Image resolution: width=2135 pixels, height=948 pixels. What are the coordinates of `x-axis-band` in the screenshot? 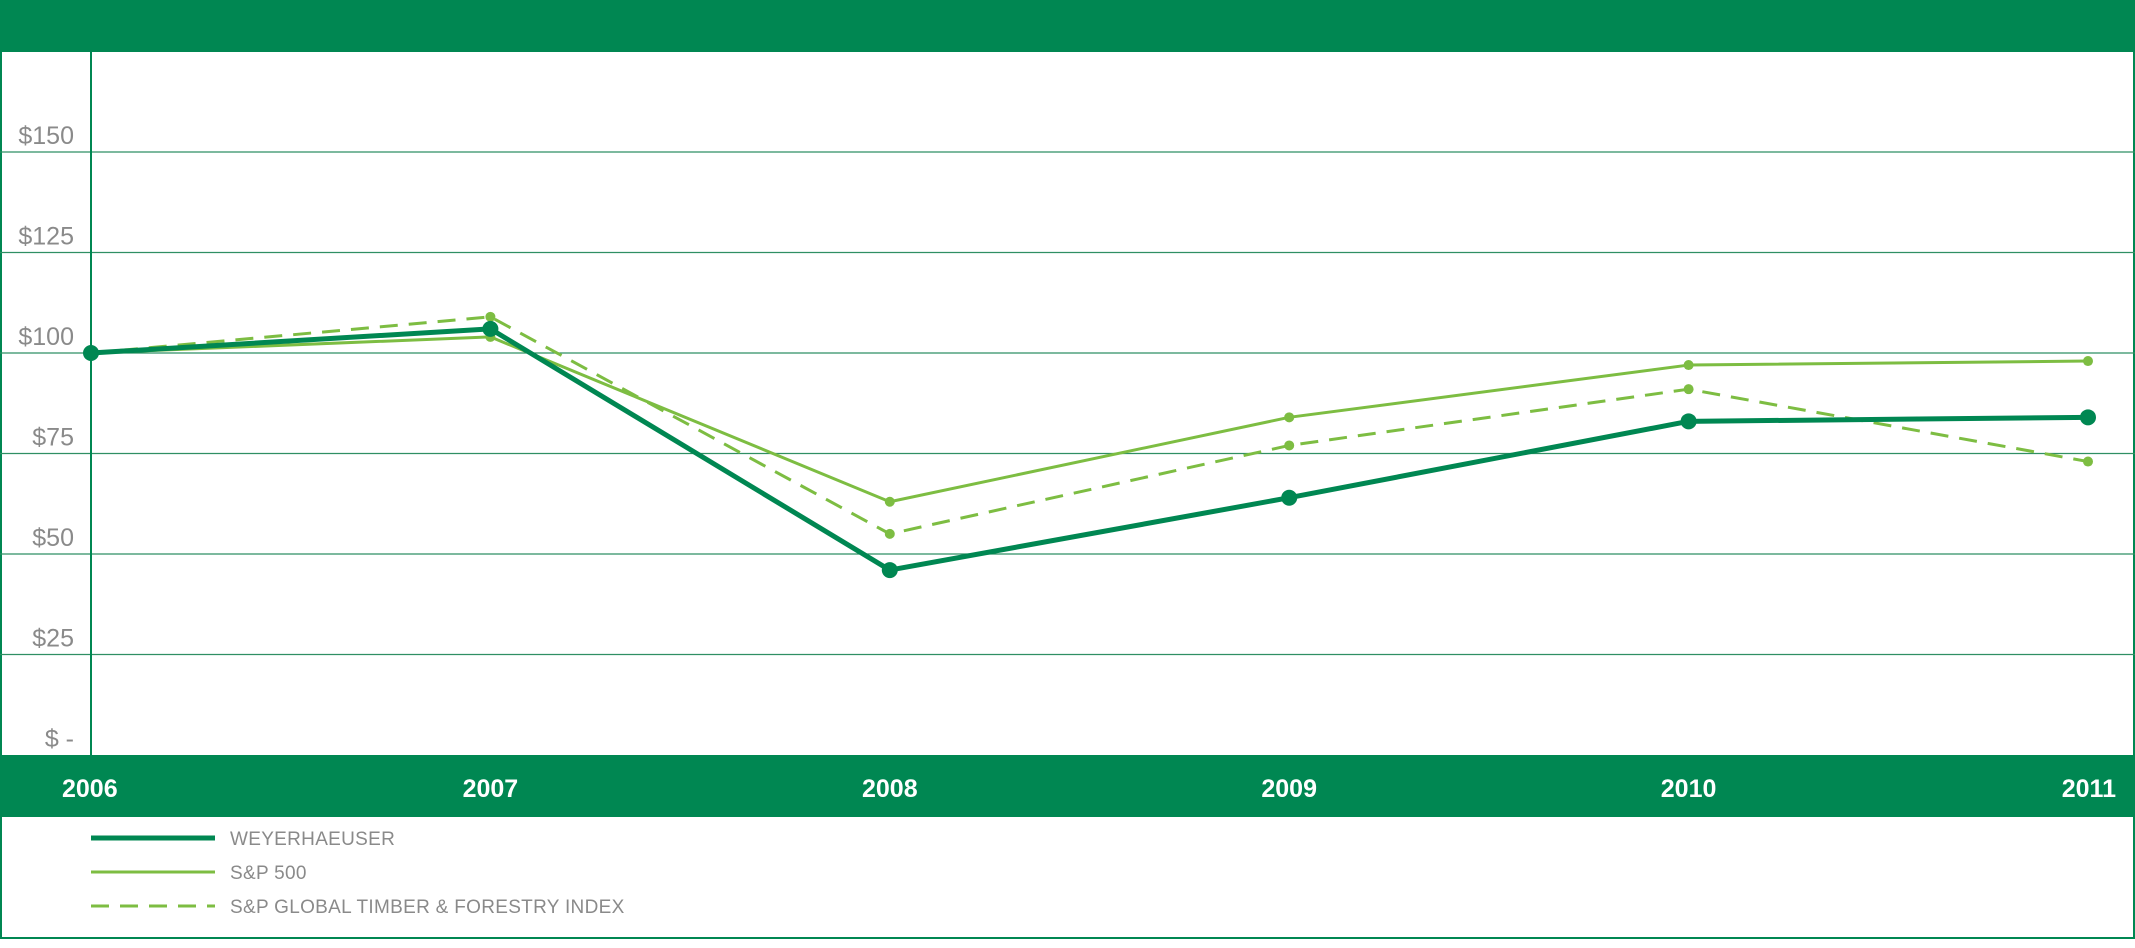 It's located at (1067, 786).